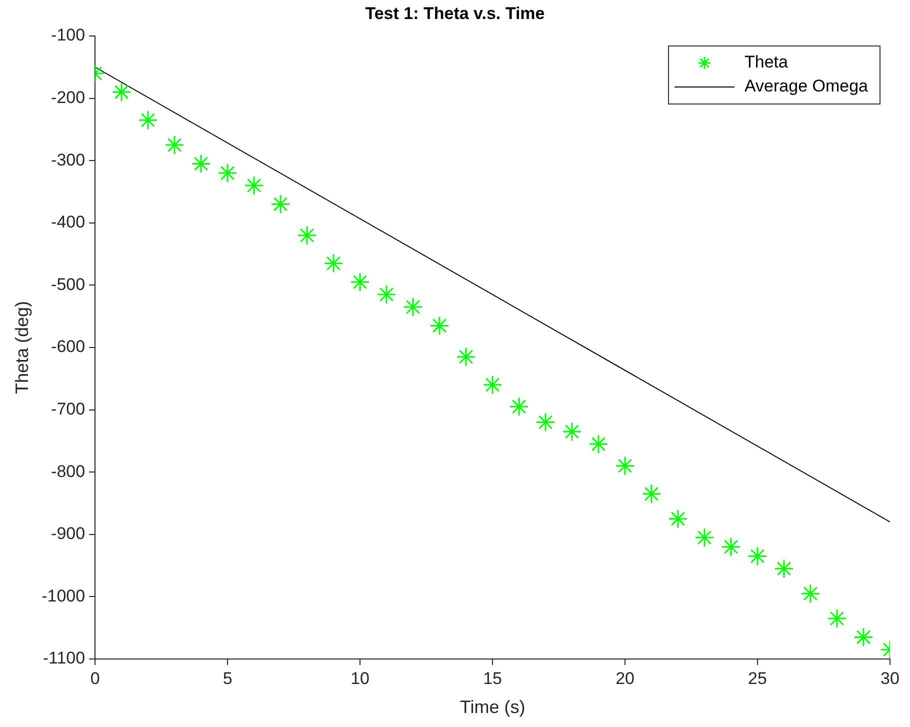  What do you see at coordinates (227, 678) in the screenshot?
I see `x-tick-label: 5` at bounding box center [227, 678].